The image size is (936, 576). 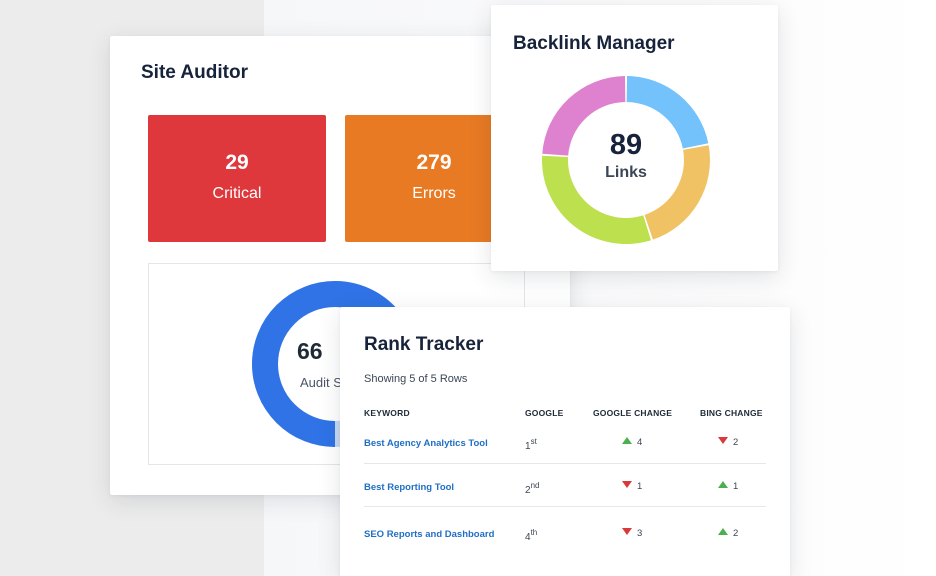 What do you see at coordinates (335, 364) in the screenshot?
I see `audit-donut-fill` at bounding box center [335, 364].